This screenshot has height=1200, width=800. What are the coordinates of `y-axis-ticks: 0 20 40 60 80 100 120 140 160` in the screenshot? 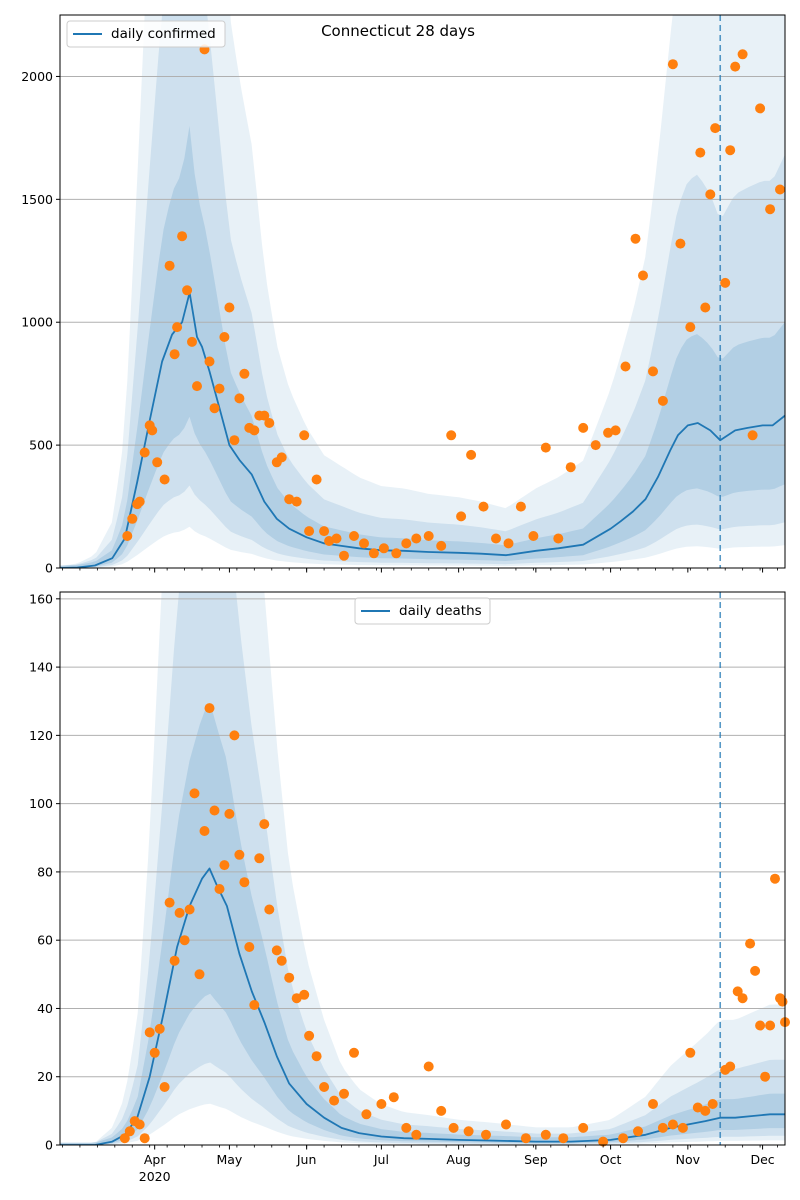 It's located at (44, 872).